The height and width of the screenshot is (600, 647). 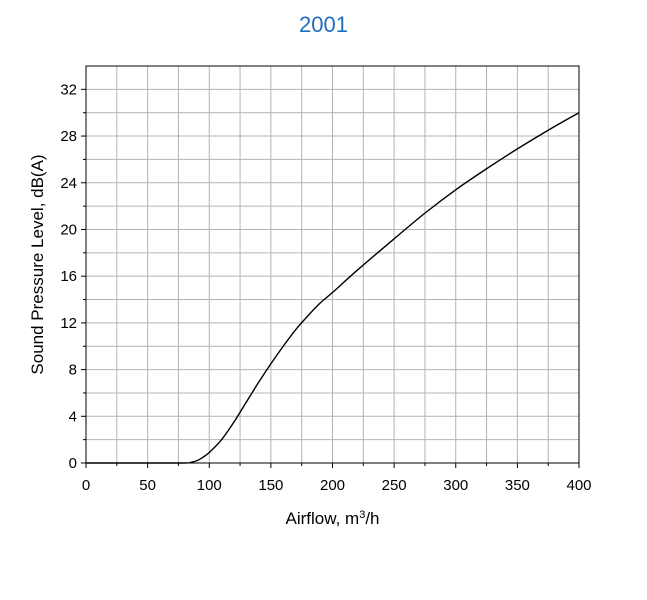 What do you see at coordinates (68, 229) in the screenshot?
I see `y-tick-label: 20` at bounding box center [68, 229].